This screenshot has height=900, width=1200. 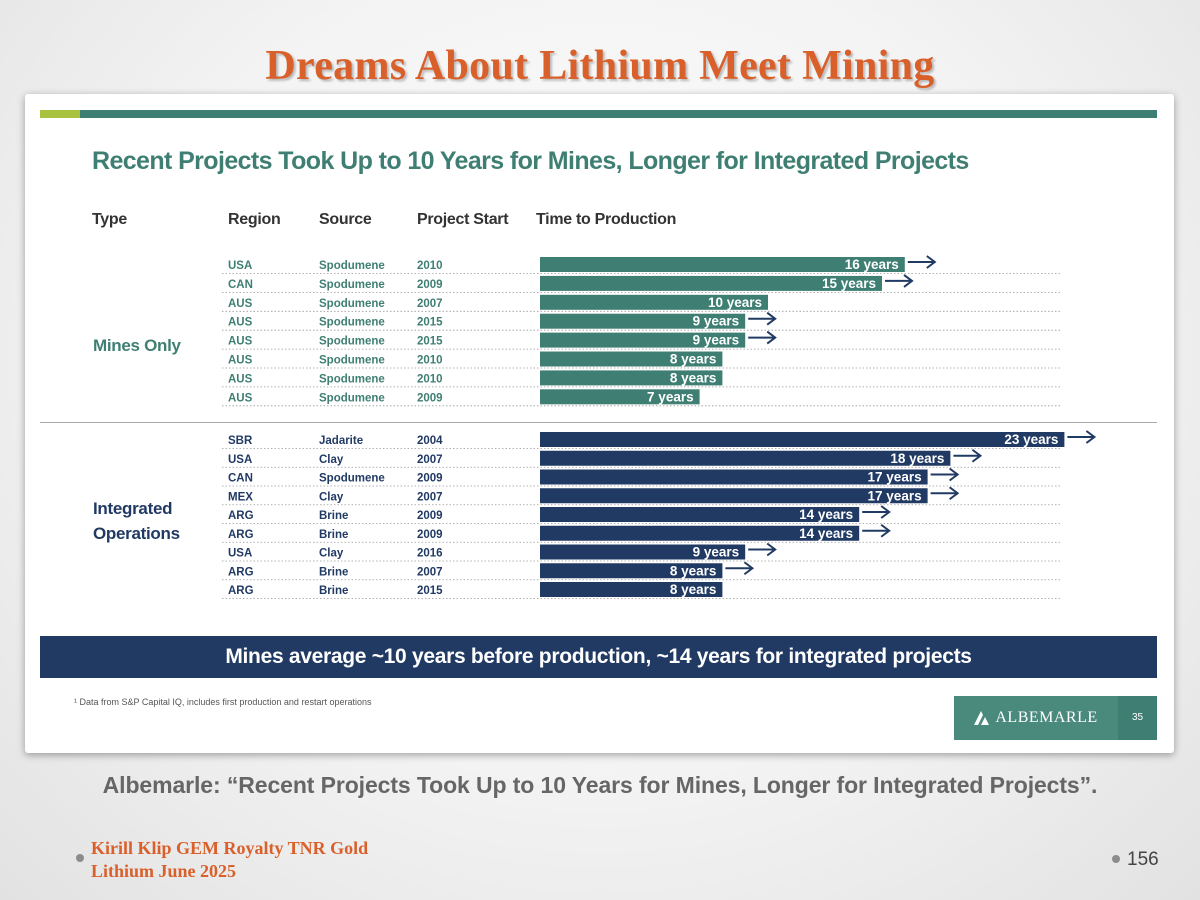 What do you see at coordinates (1143, 859) in the screenshot?
I see `page-number: 156` at bounding box center [1143, 859].